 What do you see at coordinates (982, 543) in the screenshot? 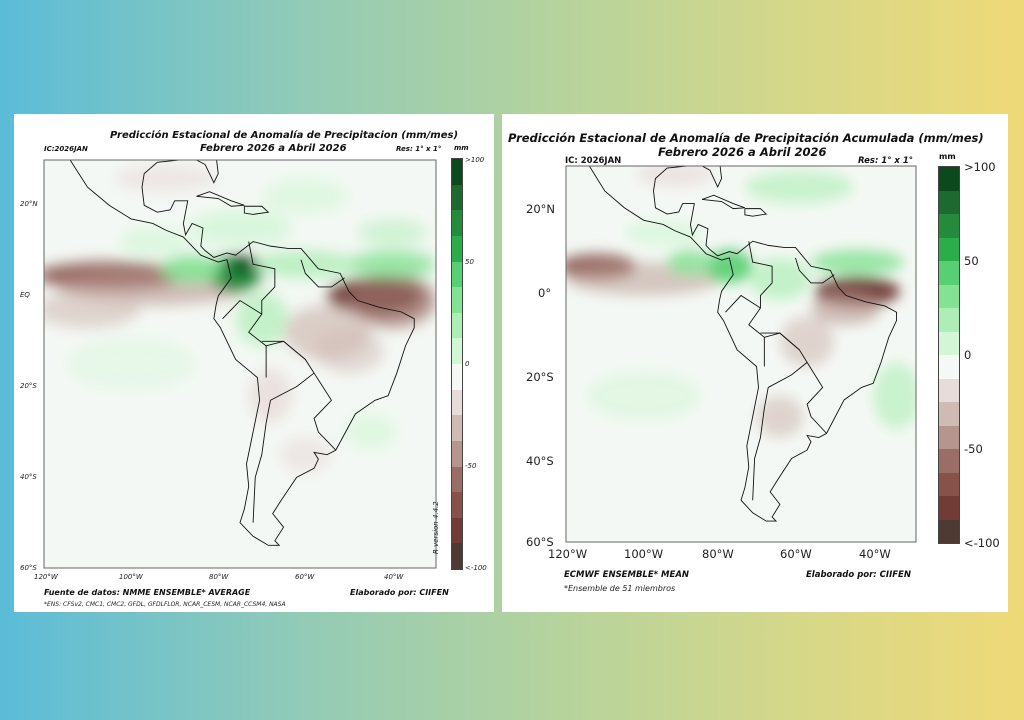
I see `colorbar-tick-label: <-100` at bounding box center [982, 543].